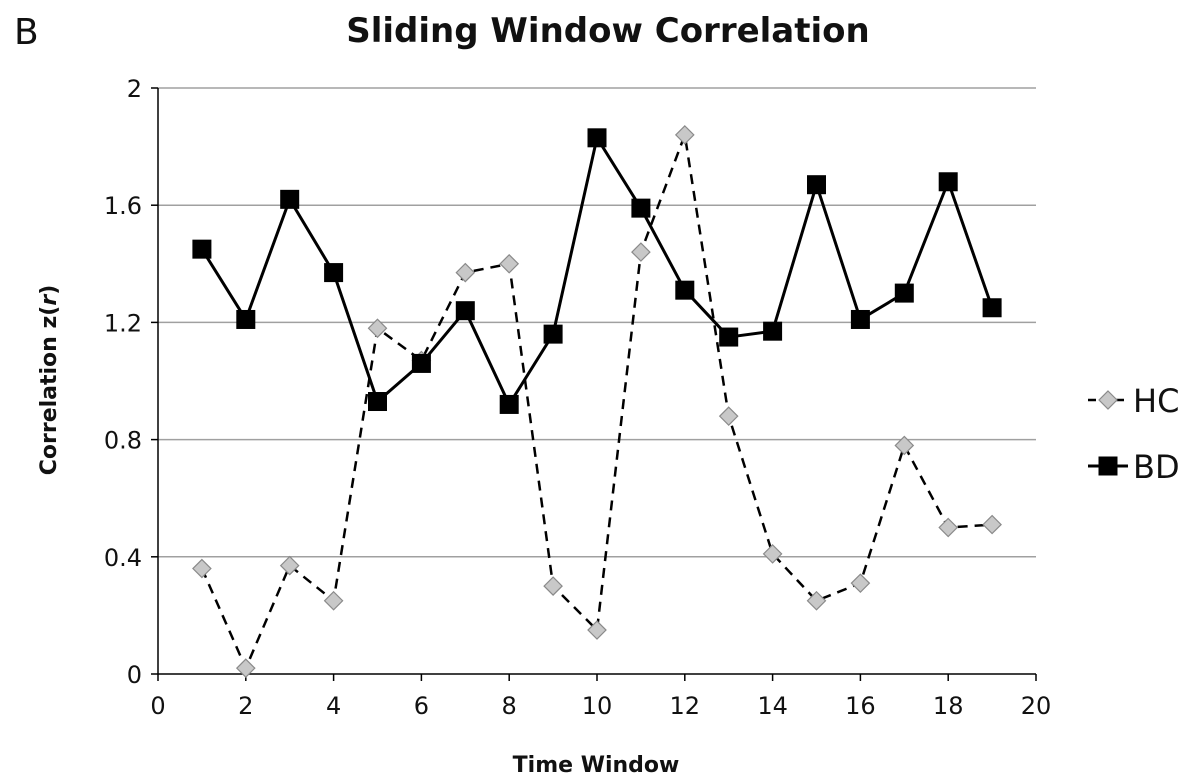 The height and width of the screenshot is (778, 1197). Describe the element at coordinates (157, 706) in the screenshot. I see `x-tick-label-0: 0` at that location.